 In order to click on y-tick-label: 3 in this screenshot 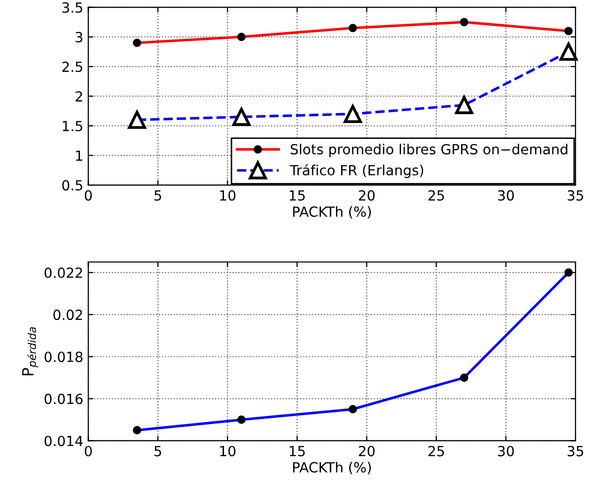, I will do `click(79, 37)`.